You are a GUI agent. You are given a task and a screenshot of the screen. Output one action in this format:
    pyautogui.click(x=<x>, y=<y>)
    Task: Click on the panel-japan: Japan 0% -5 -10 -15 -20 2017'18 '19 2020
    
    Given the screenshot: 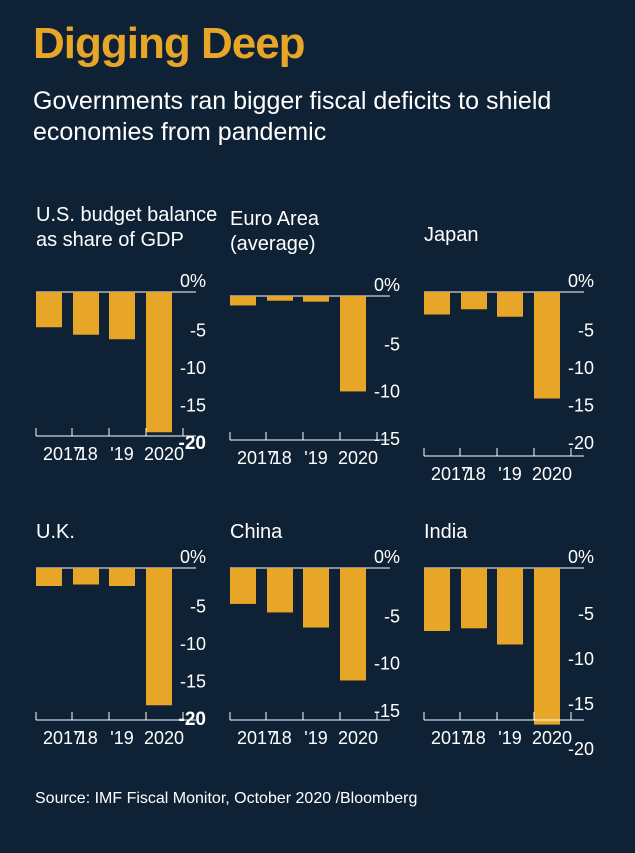 What is the action you would take?
    pyautogui.click(x=526, y=363)
    